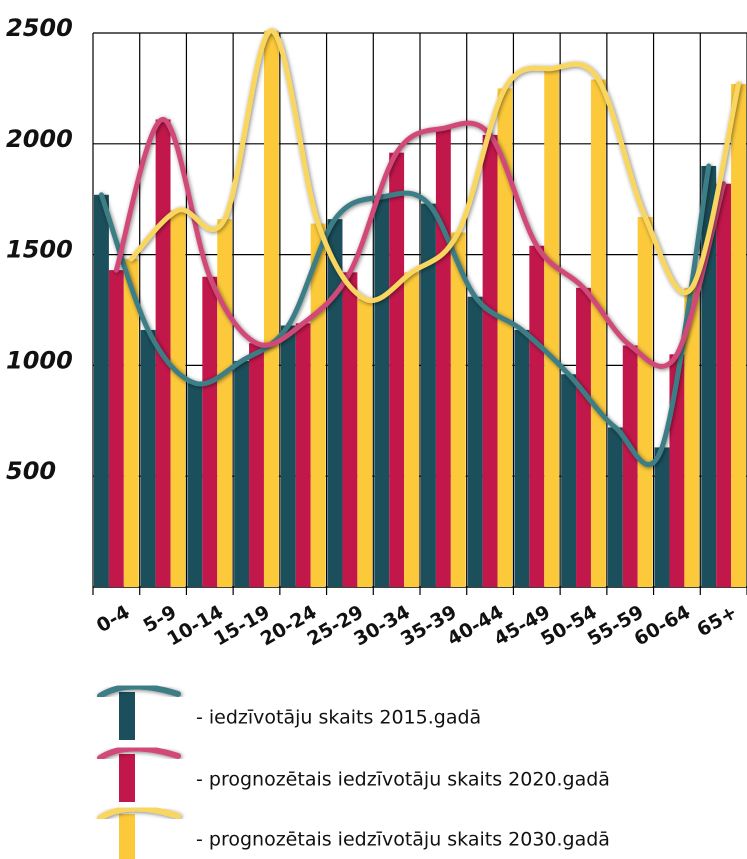 This screenshot has height=859, width=747. I want to click on y-tick-label: 1500, so click(39, 250).